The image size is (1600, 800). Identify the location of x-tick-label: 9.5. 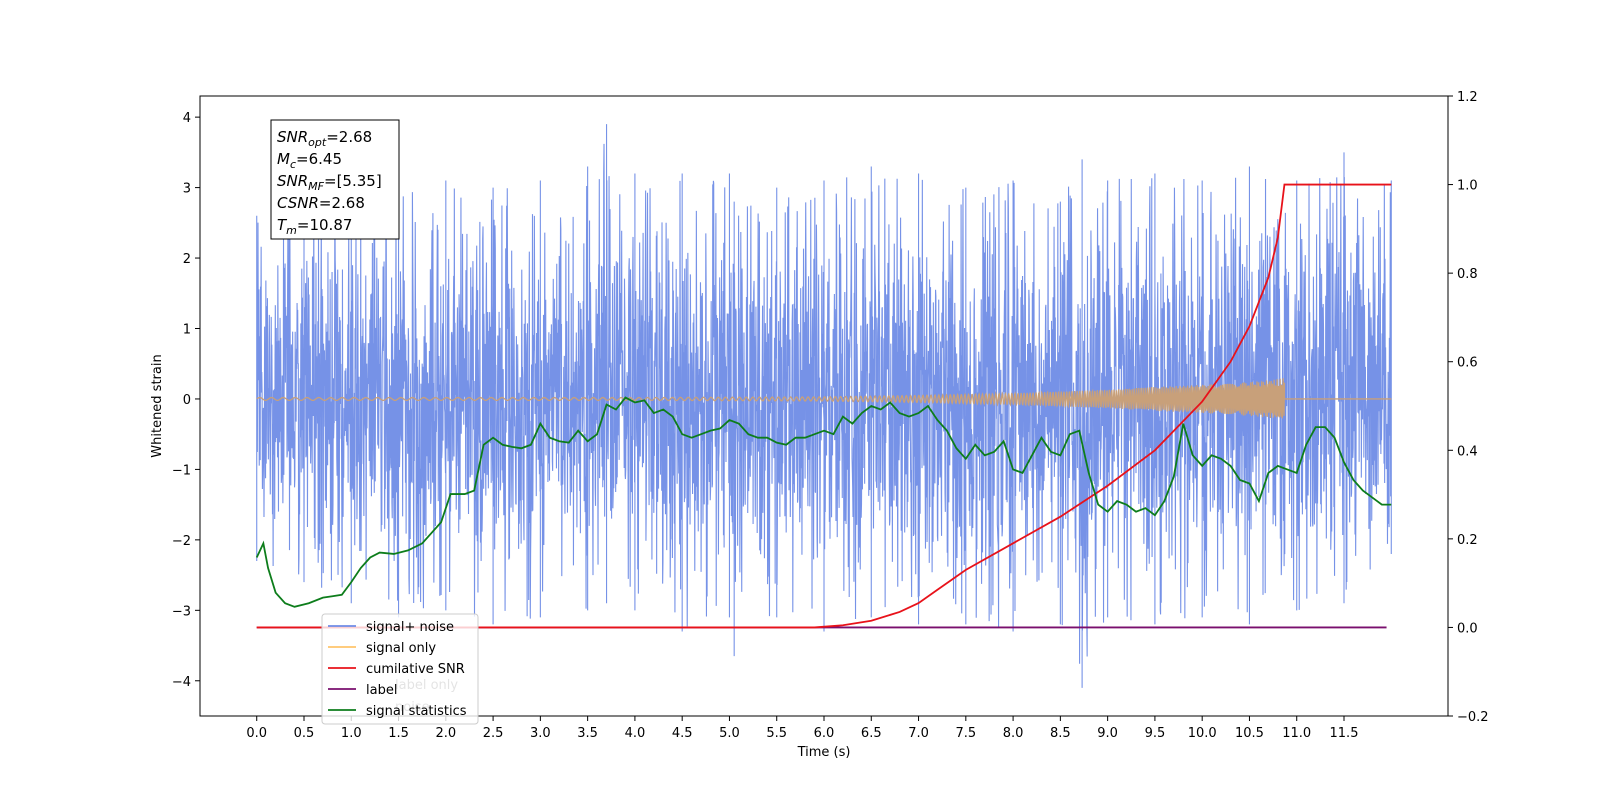
(1155, 733).